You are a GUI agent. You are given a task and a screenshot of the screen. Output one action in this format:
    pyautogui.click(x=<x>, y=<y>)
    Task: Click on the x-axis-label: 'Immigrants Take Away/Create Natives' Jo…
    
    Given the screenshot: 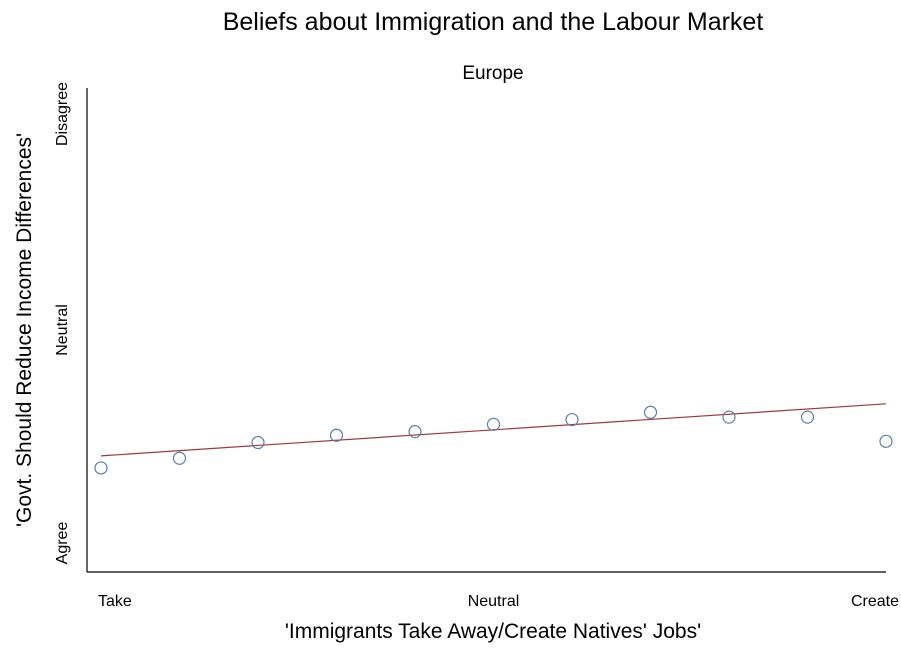 What is the action you would take?
    pyautogui.click(x=493, y=631)
    